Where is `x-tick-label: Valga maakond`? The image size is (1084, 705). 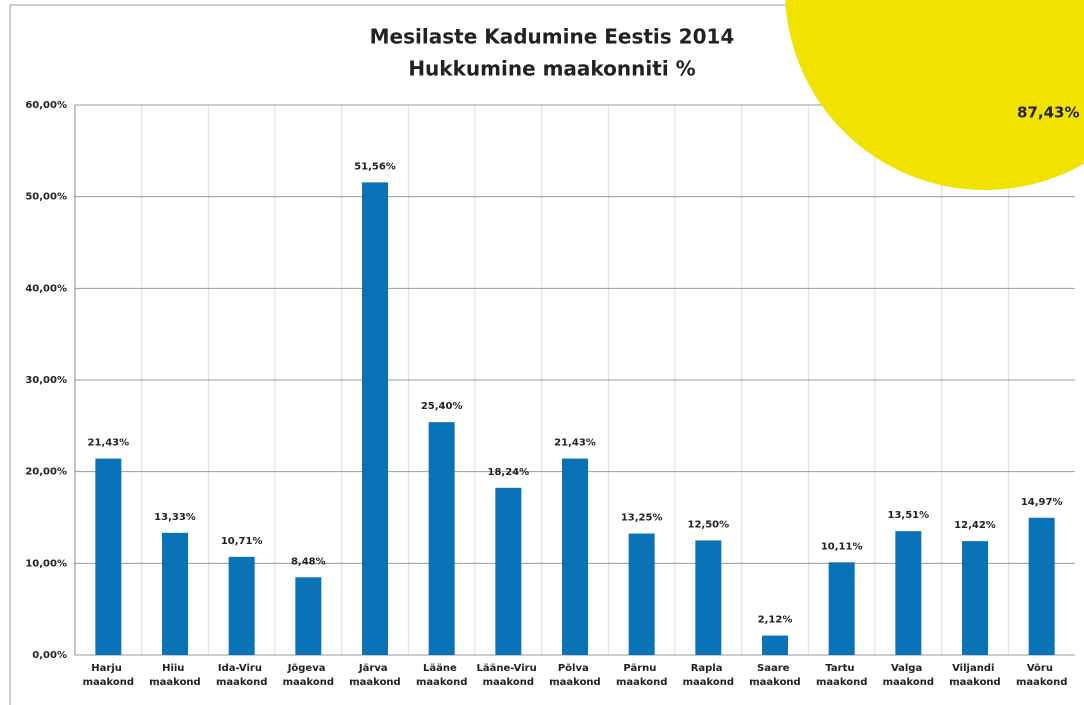
x-tick-label: Valga maakond is located at coordinates (908, 675).